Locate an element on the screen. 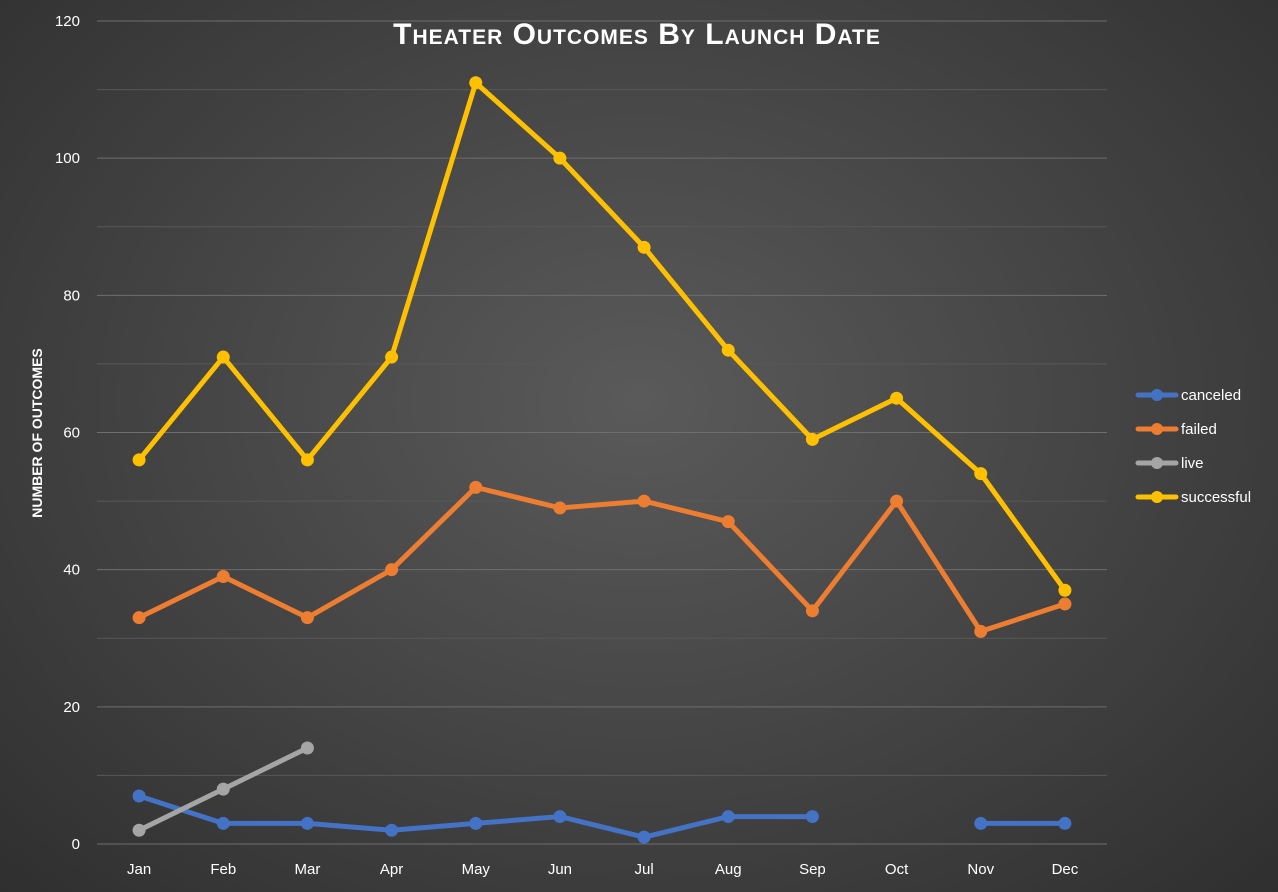 This screenshot has width=1278, height=892. legend-item-failed: failed is located at coordinates (1176, 429).